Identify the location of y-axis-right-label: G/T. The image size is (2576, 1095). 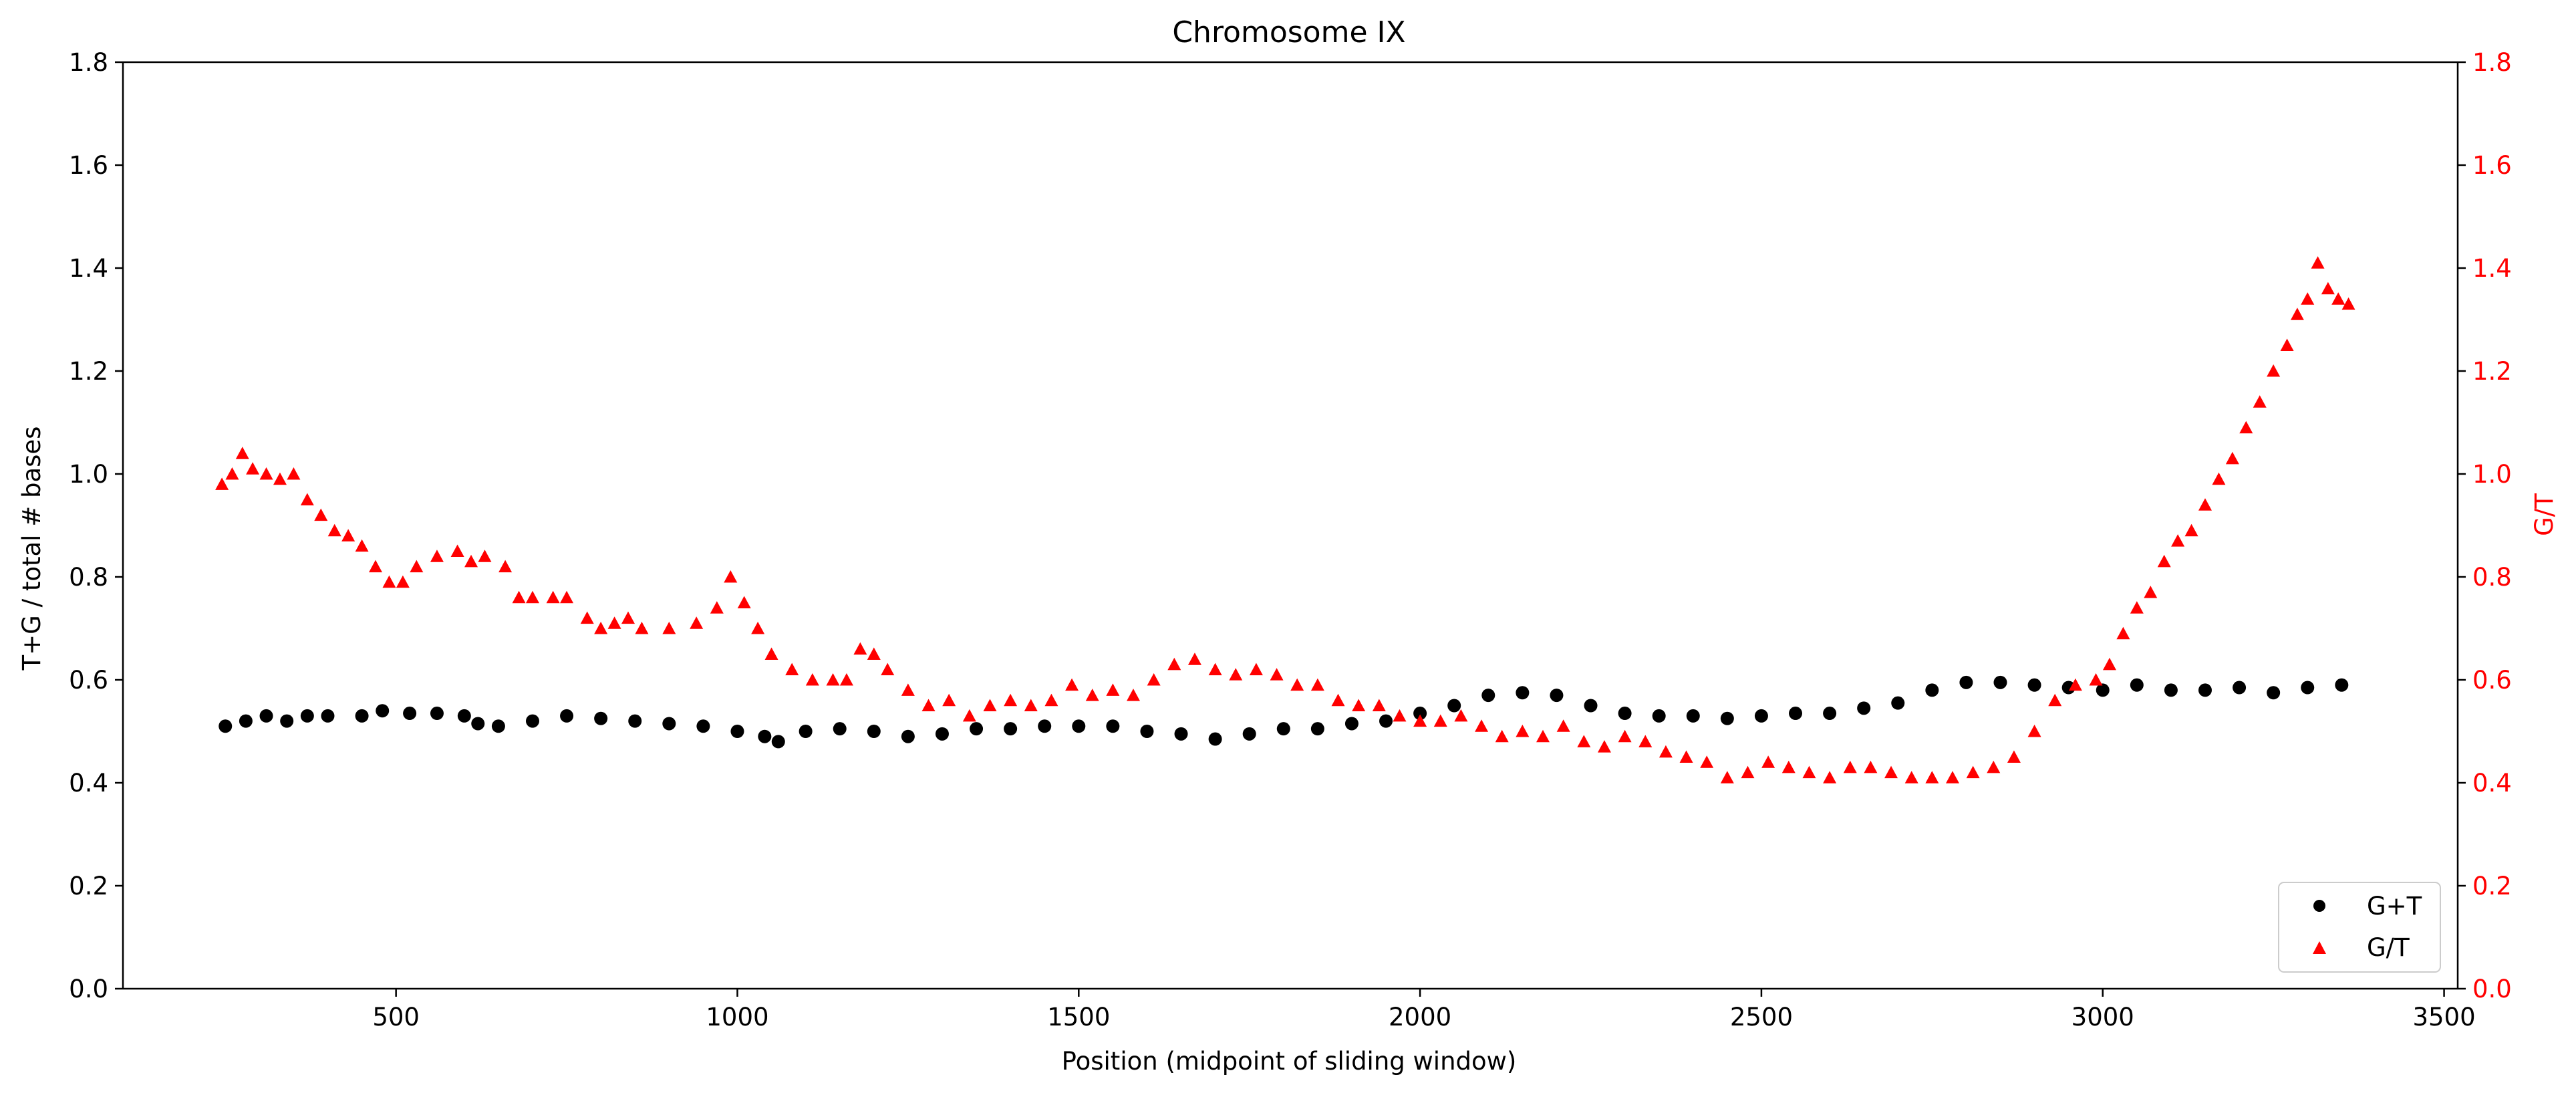
(2544, 514).